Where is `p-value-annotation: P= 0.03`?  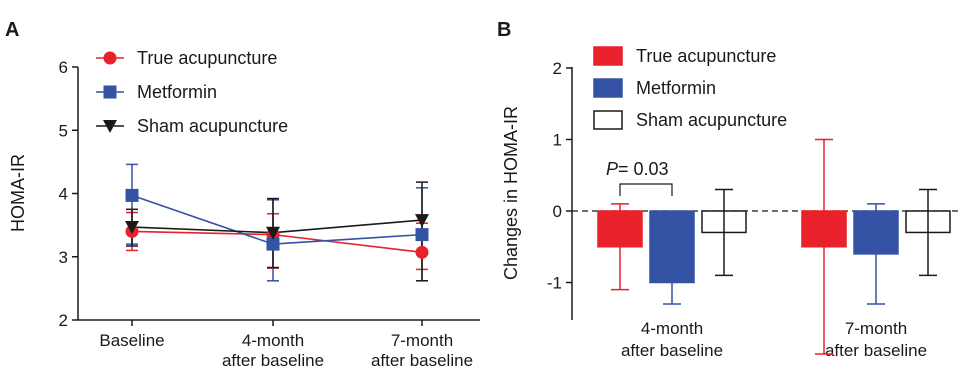 p-value-annotation: P= 0.03 is located at coordinates (639, 177).